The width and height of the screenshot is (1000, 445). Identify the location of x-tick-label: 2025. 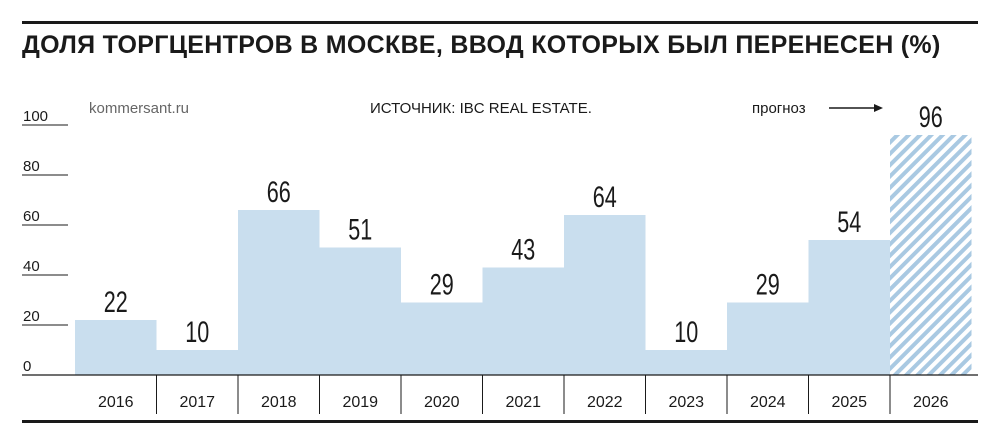
(849, 402).